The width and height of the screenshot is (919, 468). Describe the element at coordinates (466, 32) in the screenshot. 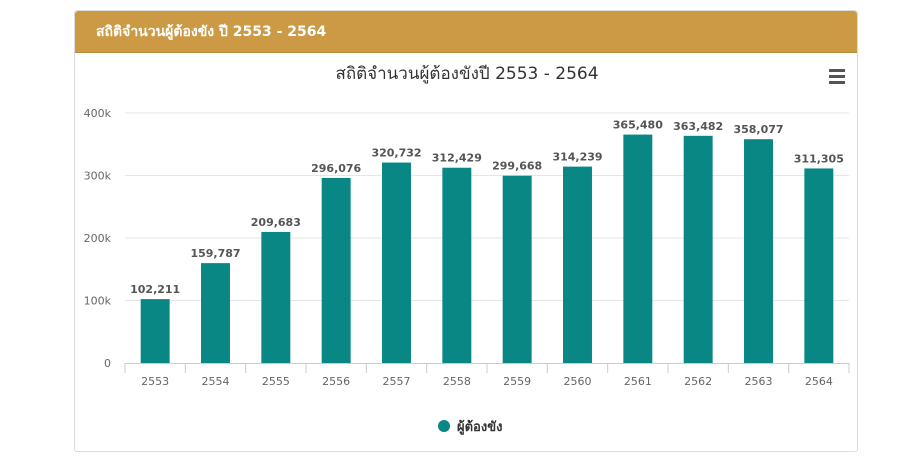

I see `panel-header: สถิติจำนวนผู้ต้องขัง ปี 2553 - 2564` at that location.